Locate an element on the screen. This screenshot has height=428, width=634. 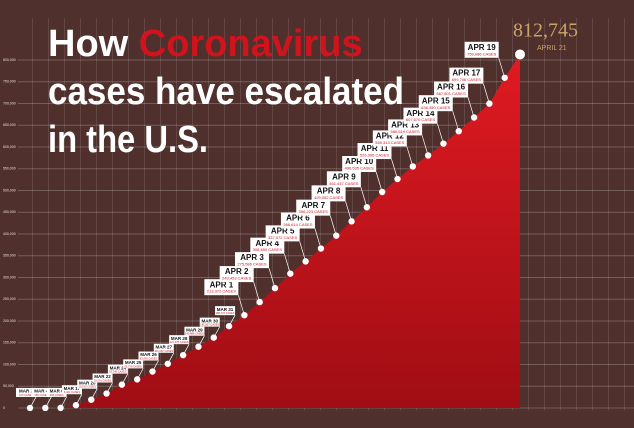
date-label: MAR 6 is located at coordinates (57, 391).